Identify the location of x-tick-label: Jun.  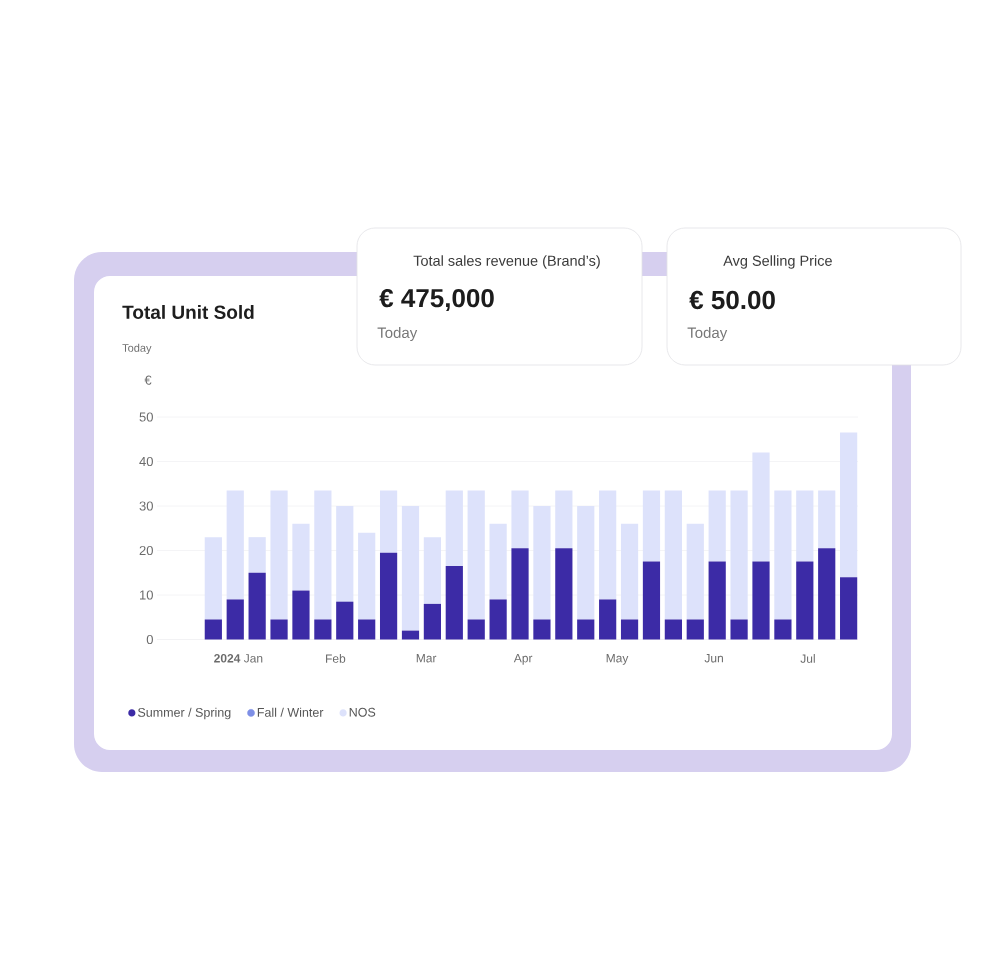
(713, 658).